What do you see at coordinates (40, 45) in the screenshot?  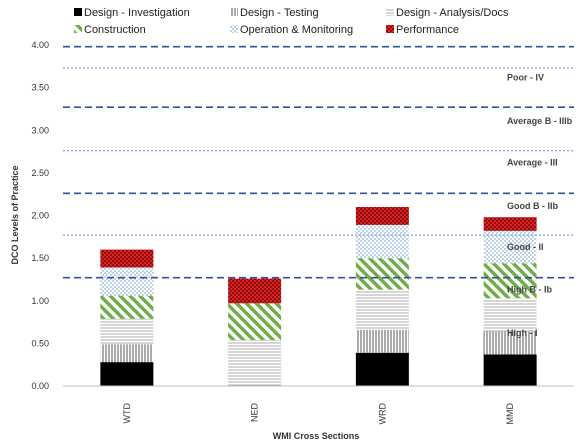 I see `y-tick-label: 4.00` at bounding box center [40, 45].